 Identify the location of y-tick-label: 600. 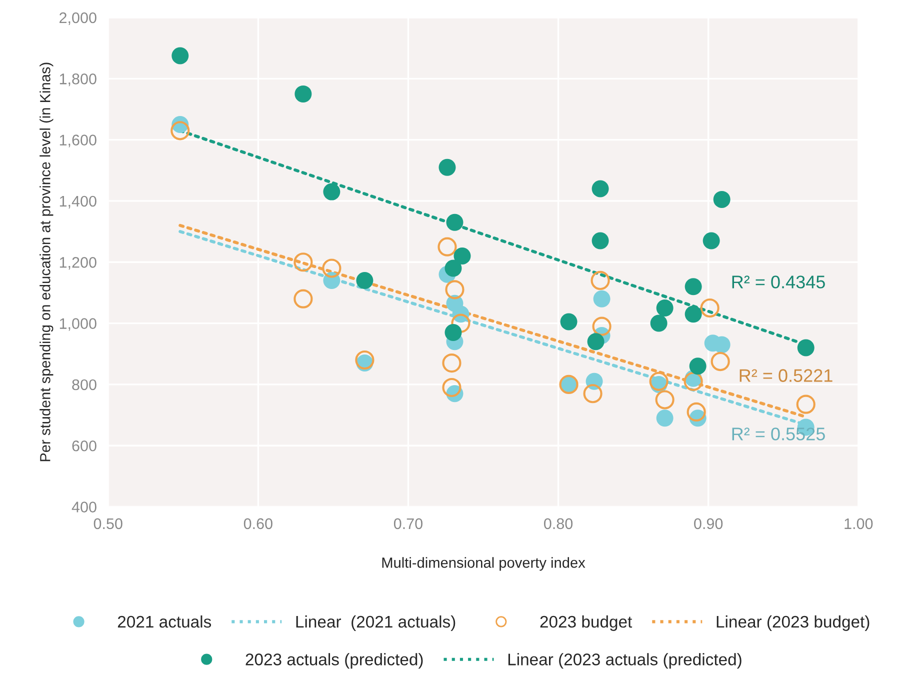
(84, 446).